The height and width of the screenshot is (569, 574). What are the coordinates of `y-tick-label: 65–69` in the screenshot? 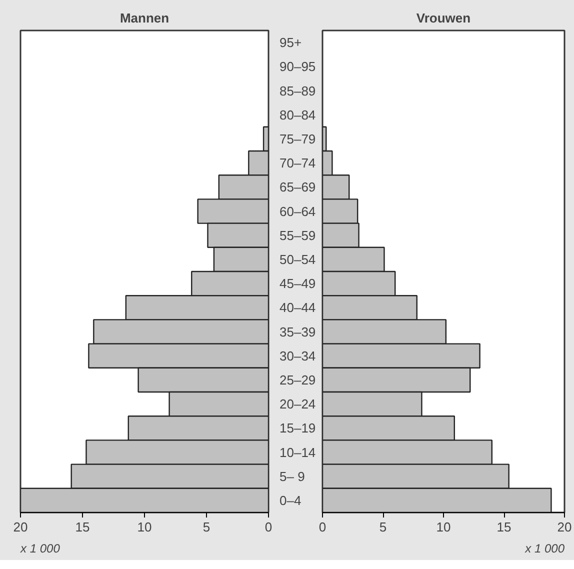 It's located at (298, 187).